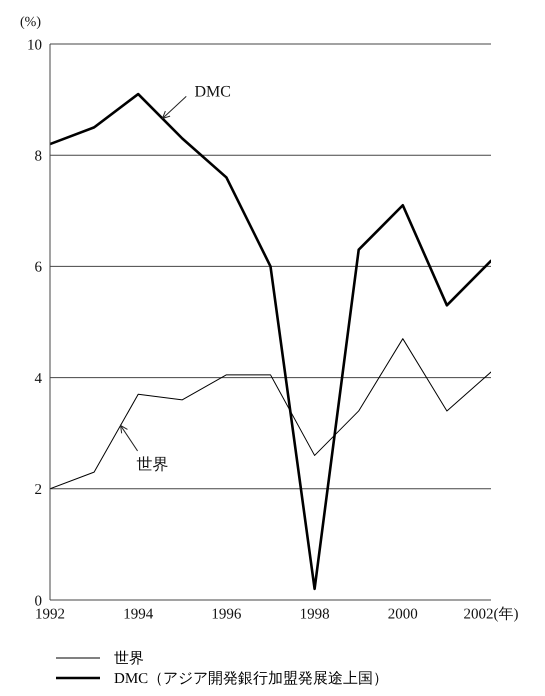 The image size is (545, 696). What do you see at coordinates (38, 156) in the screenshot?
I see `y-tick-label: 8` at bounding box center [38, 156].